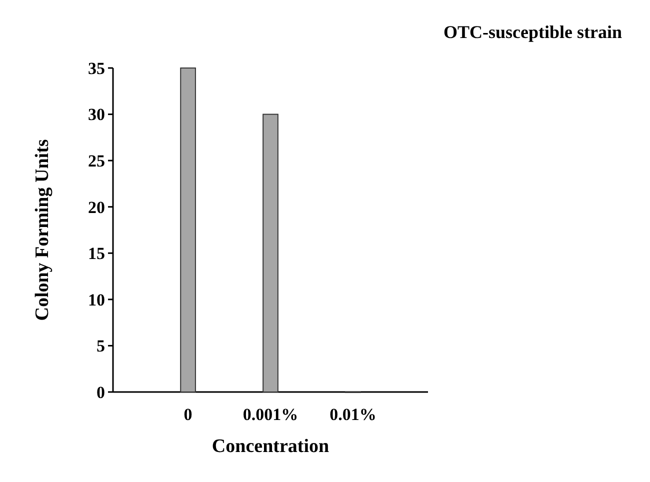 The image size is (650, 482). Describe the element at coordinates (353, 414) in the screenshot. I see `x-tick-label: 0.01%` at that location.